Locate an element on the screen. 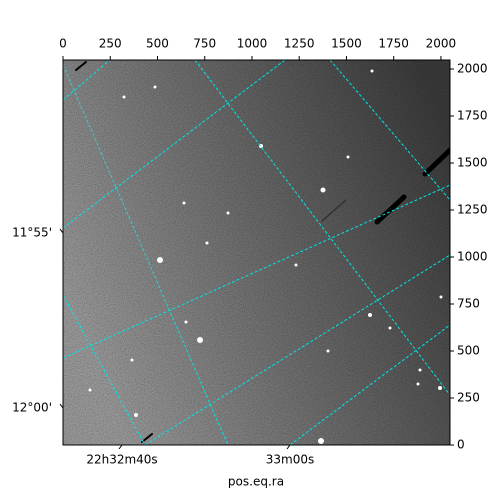  y-tick-label: 750 is located at coordinates (468, 304).